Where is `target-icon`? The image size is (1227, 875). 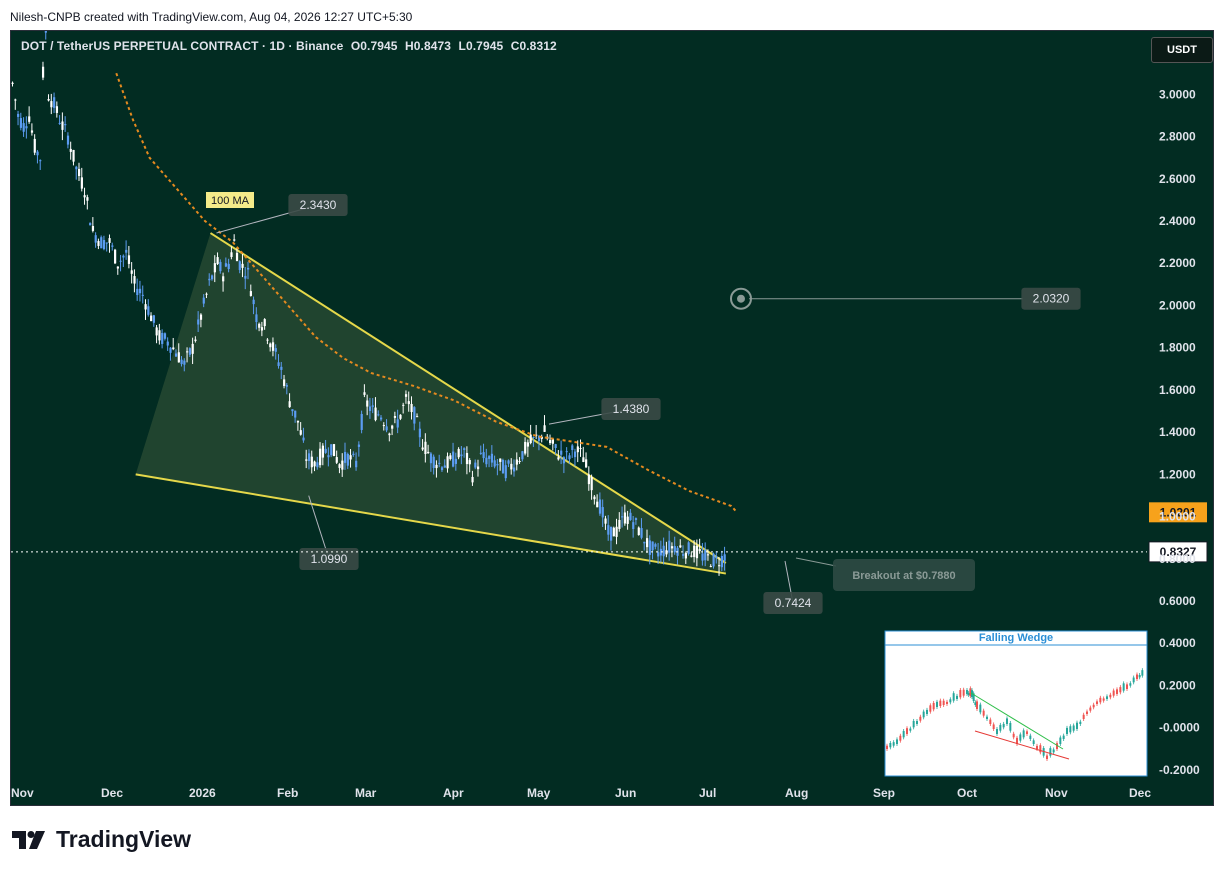
target-icon is located at coordinates (741, 298).